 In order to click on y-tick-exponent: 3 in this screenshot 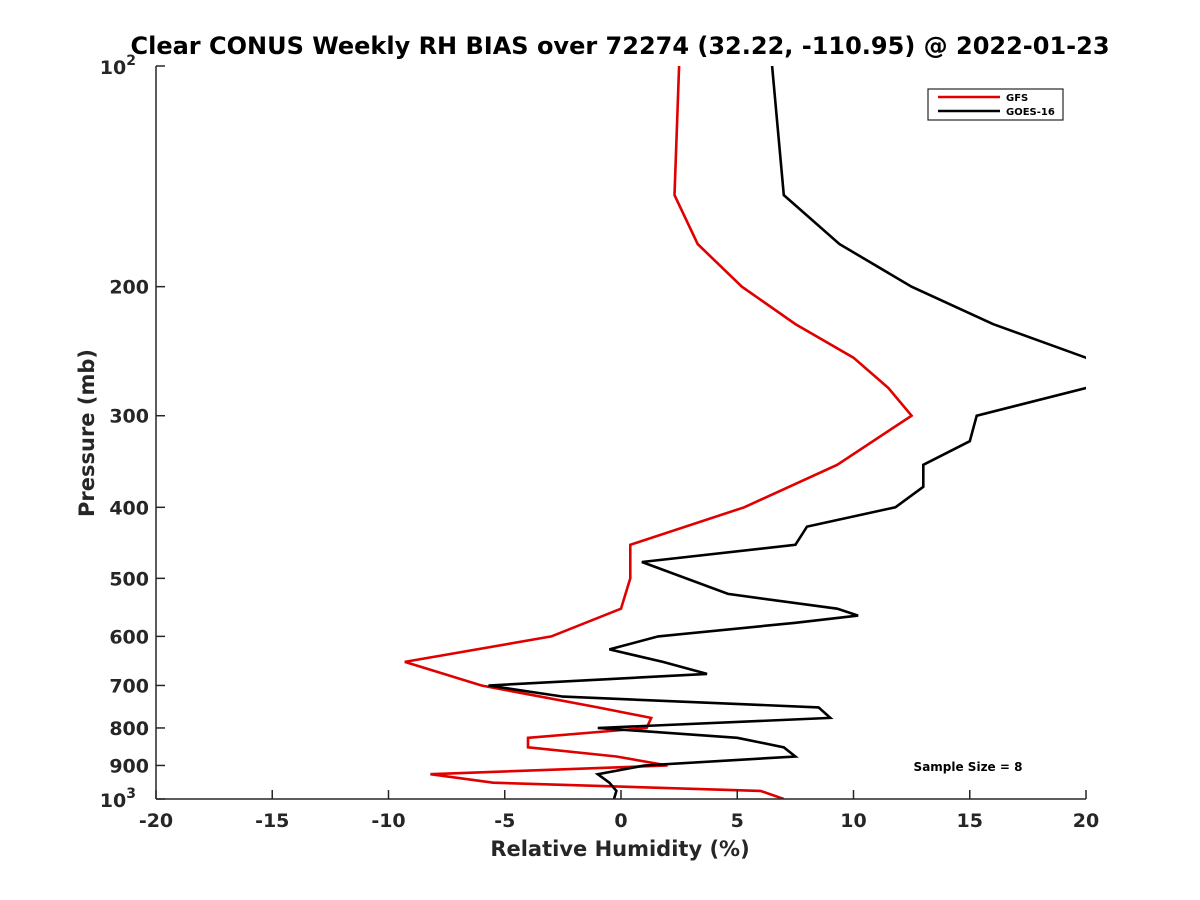, I will do `click(131, 794)`.